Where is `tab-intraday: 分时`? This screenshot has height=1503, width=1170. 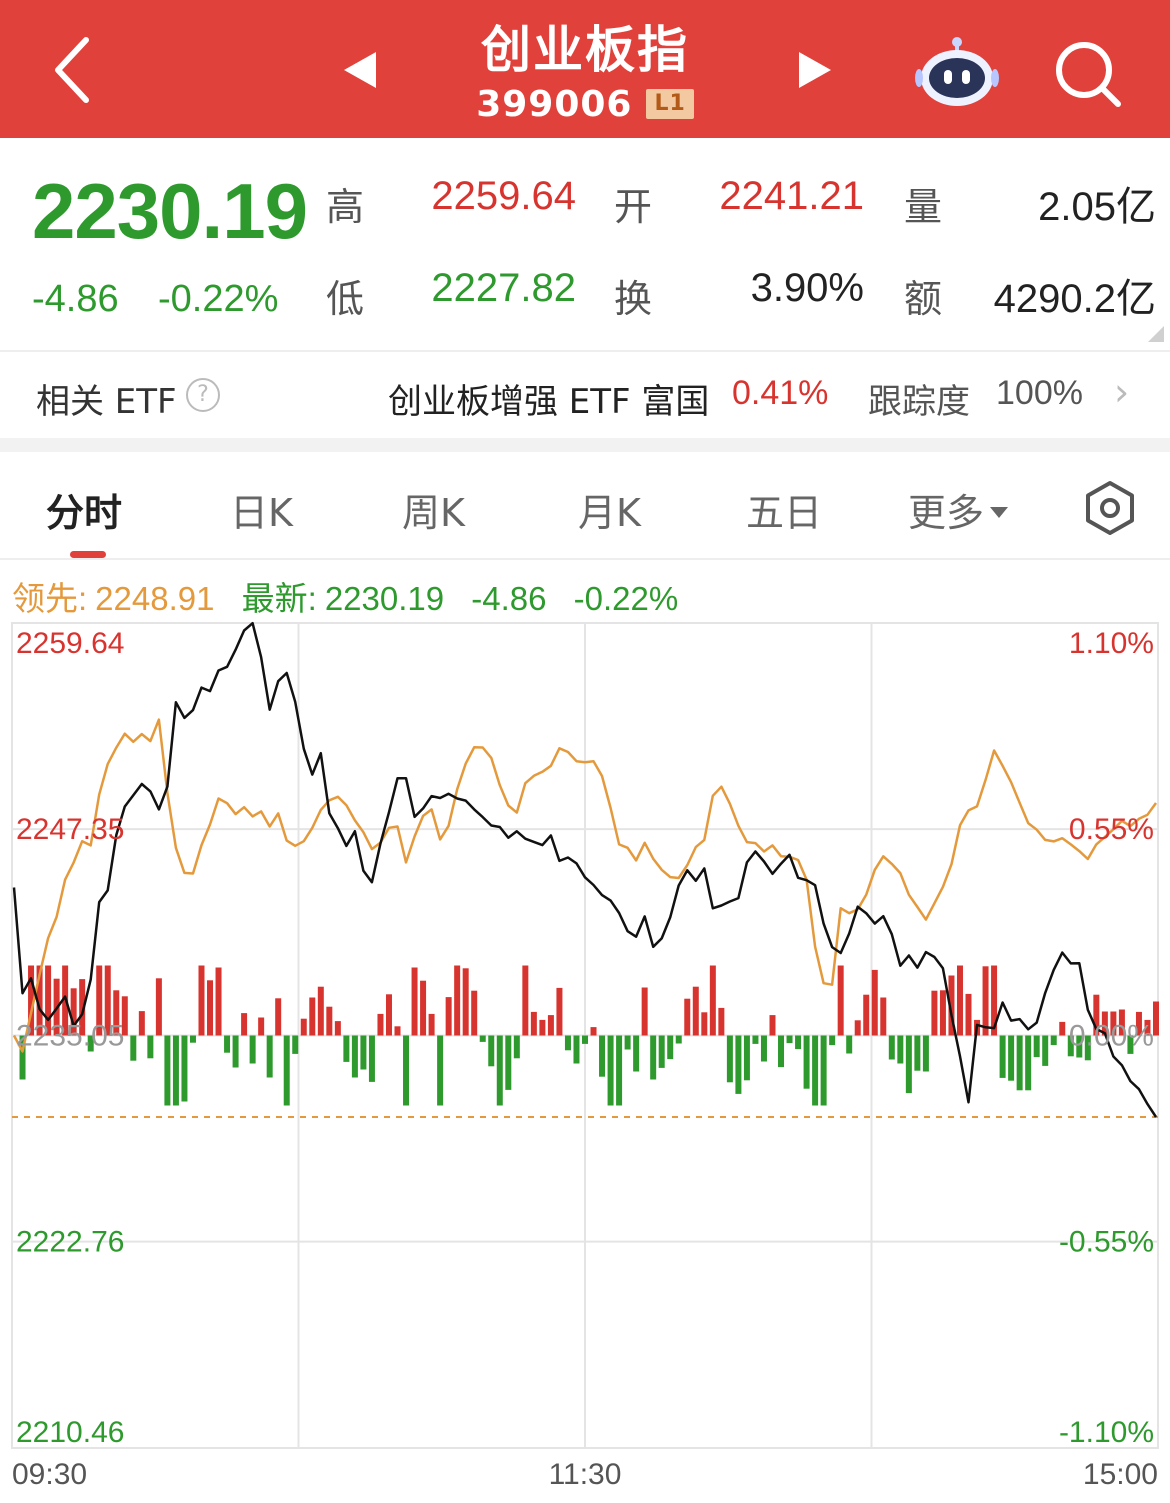 tab-intraday: 分时 is located at coordinates (84, 513).